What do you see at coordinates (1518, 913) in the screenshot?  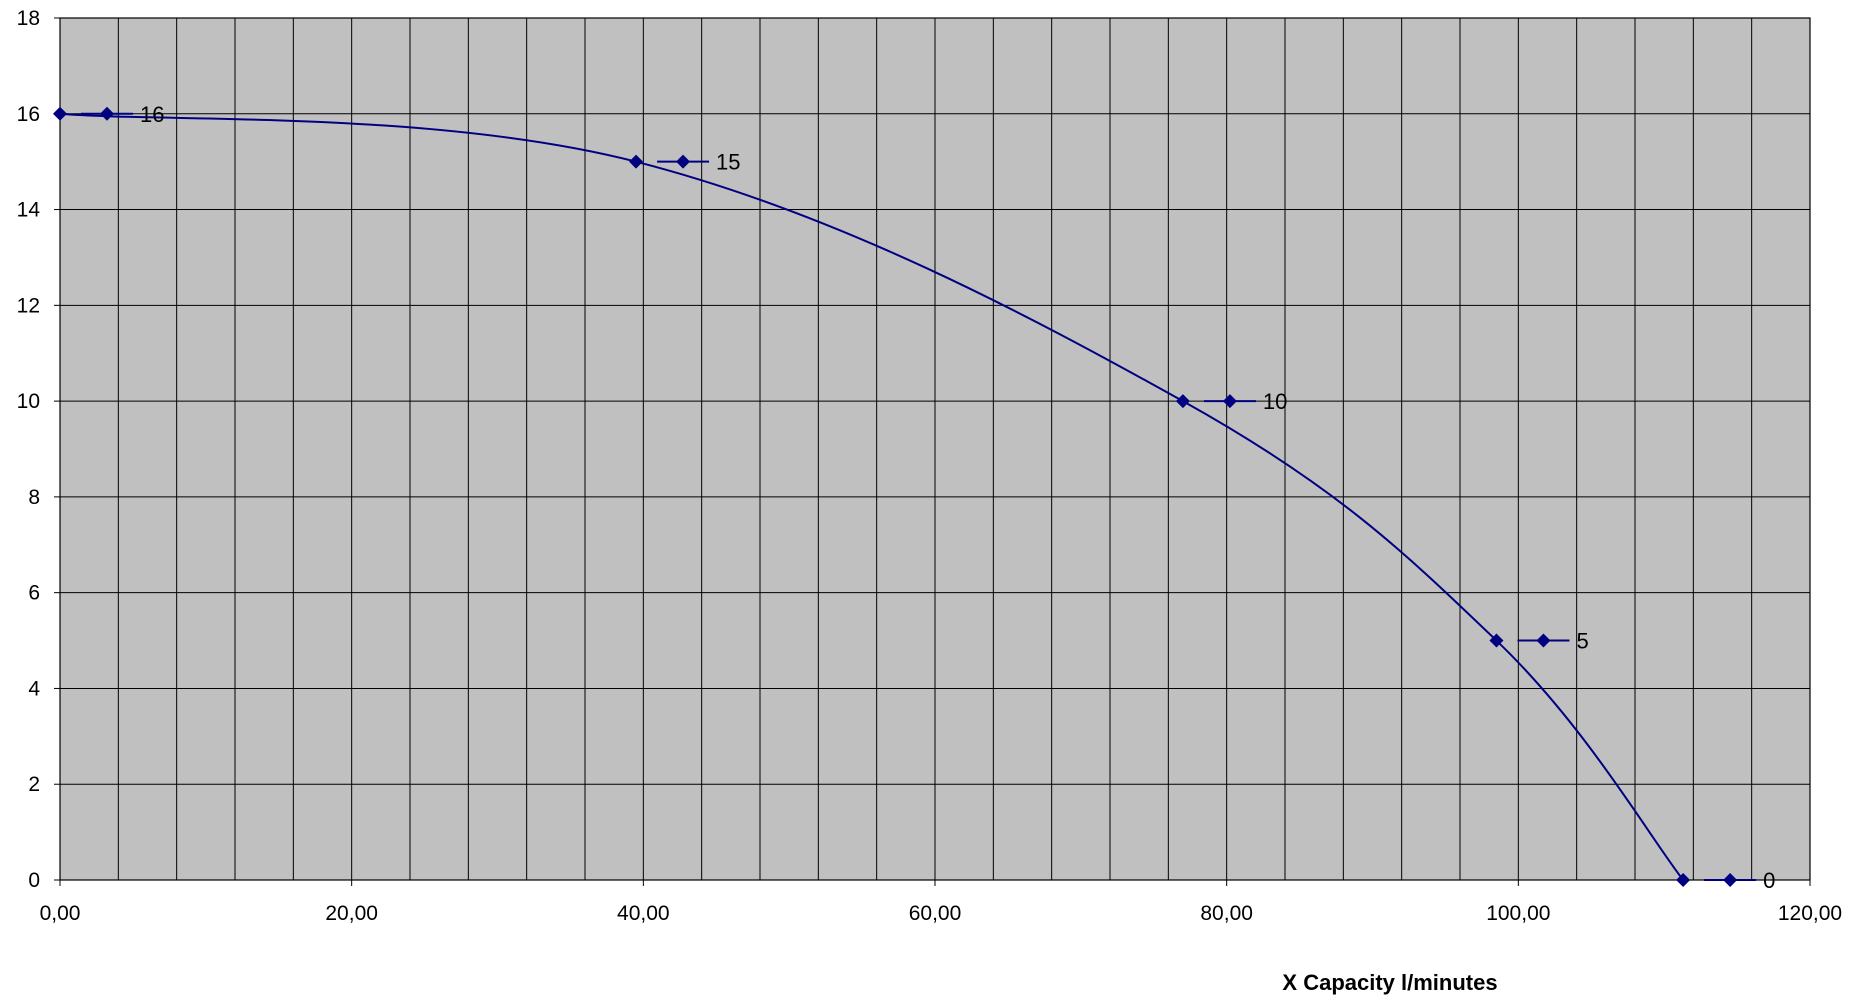 I see `x-tick-label: 100,00` at bounding box center [1518, 913].